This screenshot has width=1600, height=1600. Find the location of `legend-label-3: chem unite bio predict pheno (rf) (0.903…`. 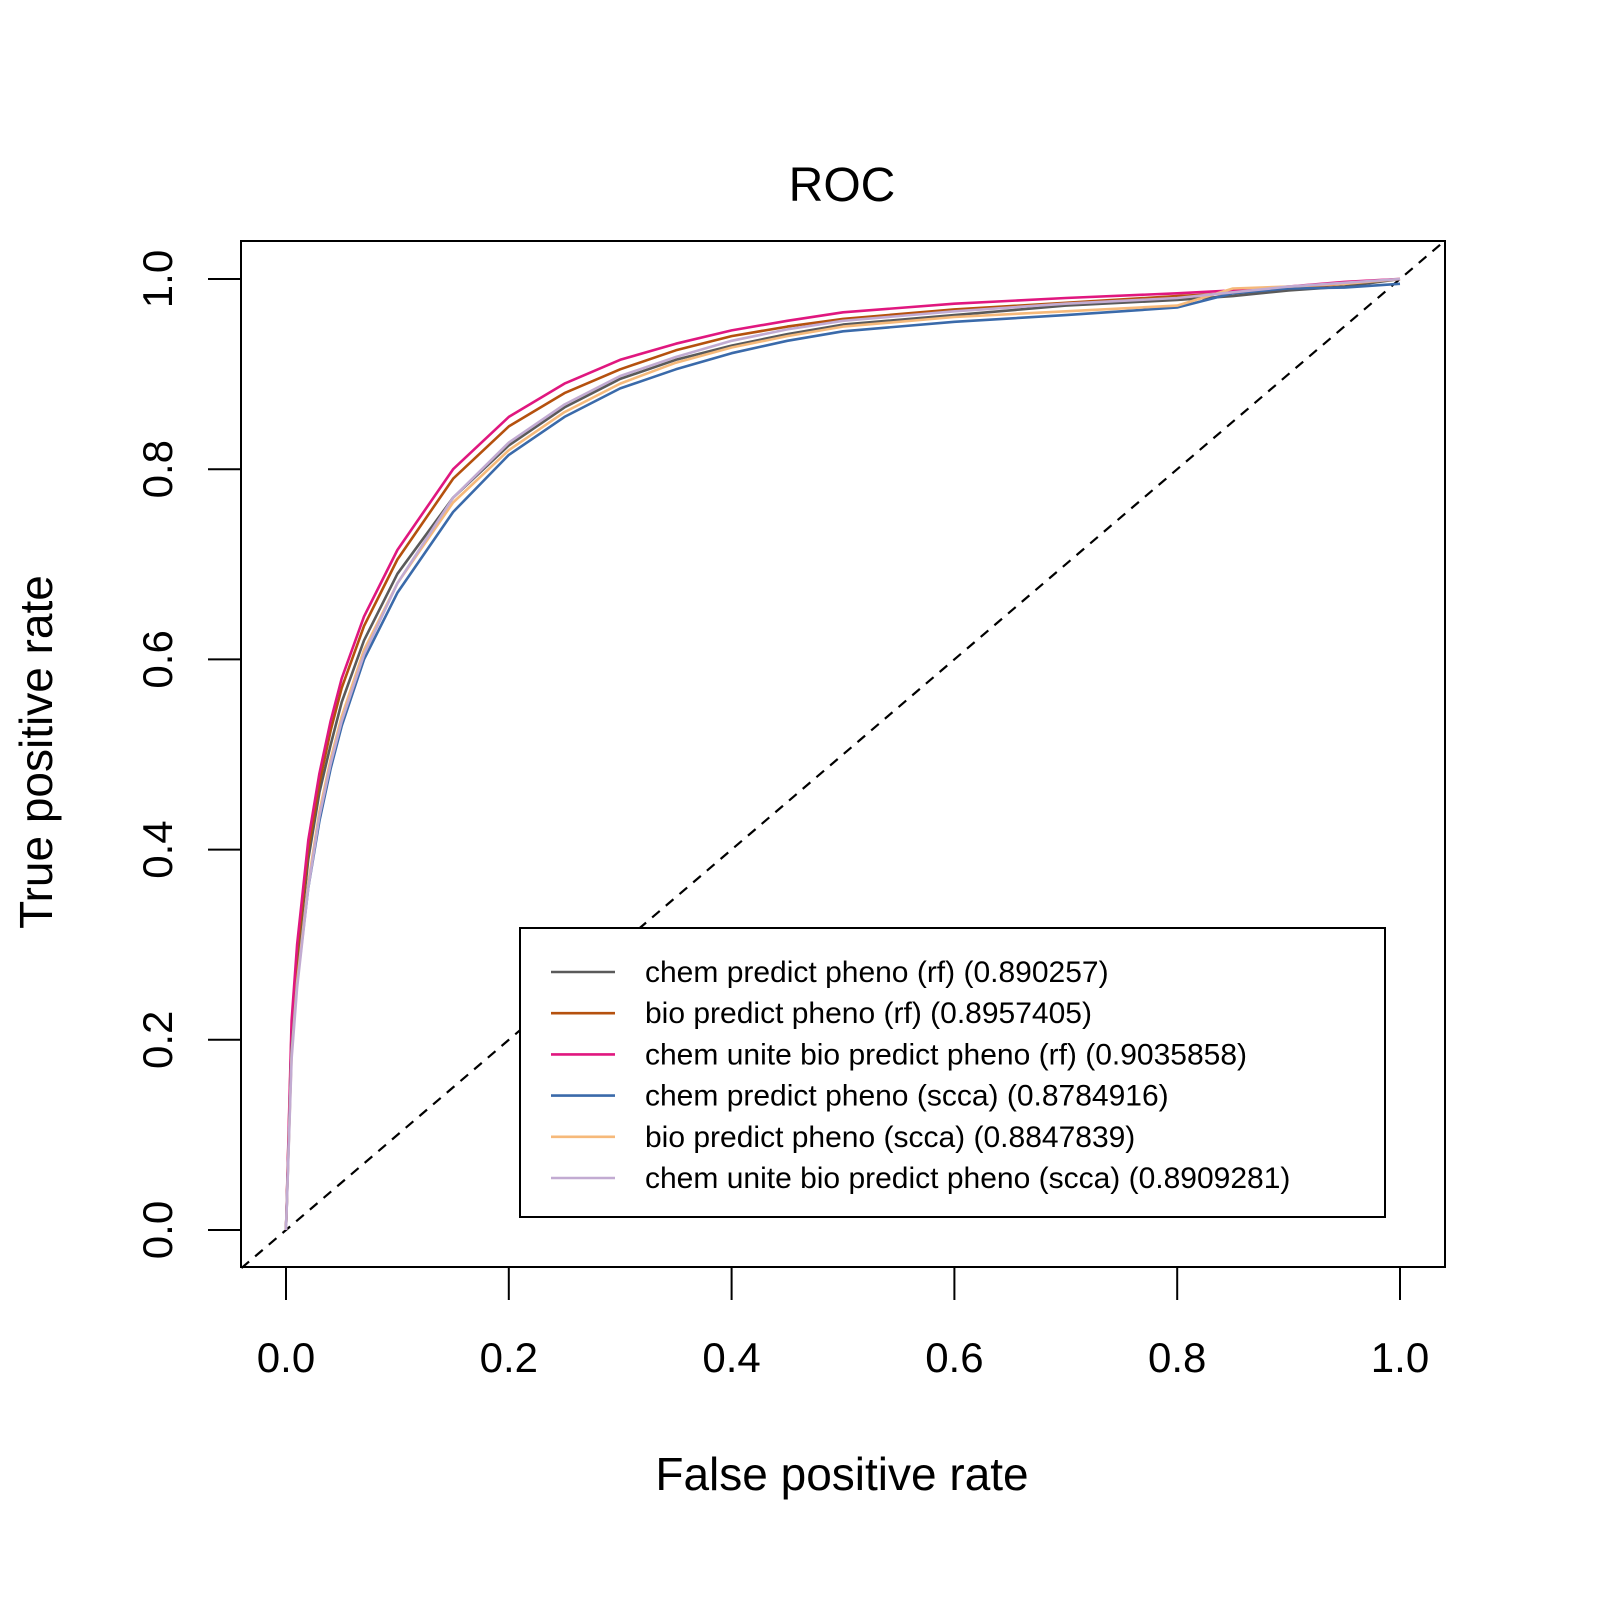

legend-label-3: chem unite bio predict pheno (rf) (0.903… is located at coordinates (946, 1054).